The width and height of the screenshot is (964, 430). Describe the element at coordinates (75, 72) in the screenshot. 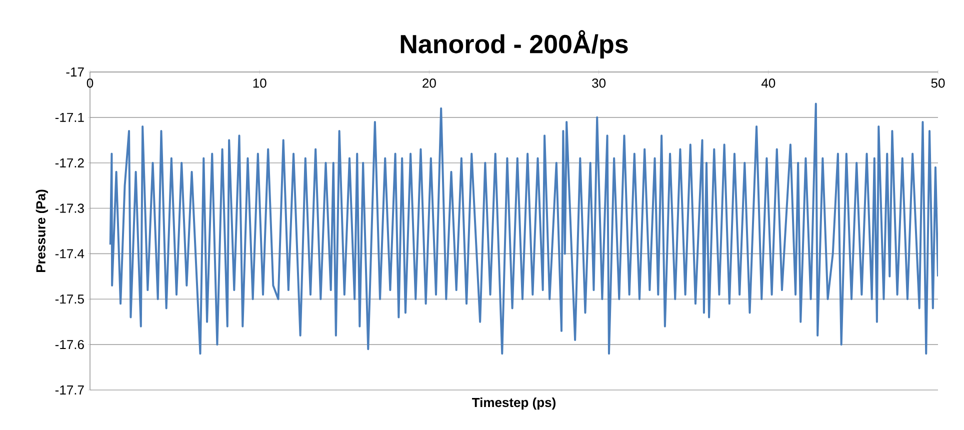

I see `y-tick-label: -17` at that location.